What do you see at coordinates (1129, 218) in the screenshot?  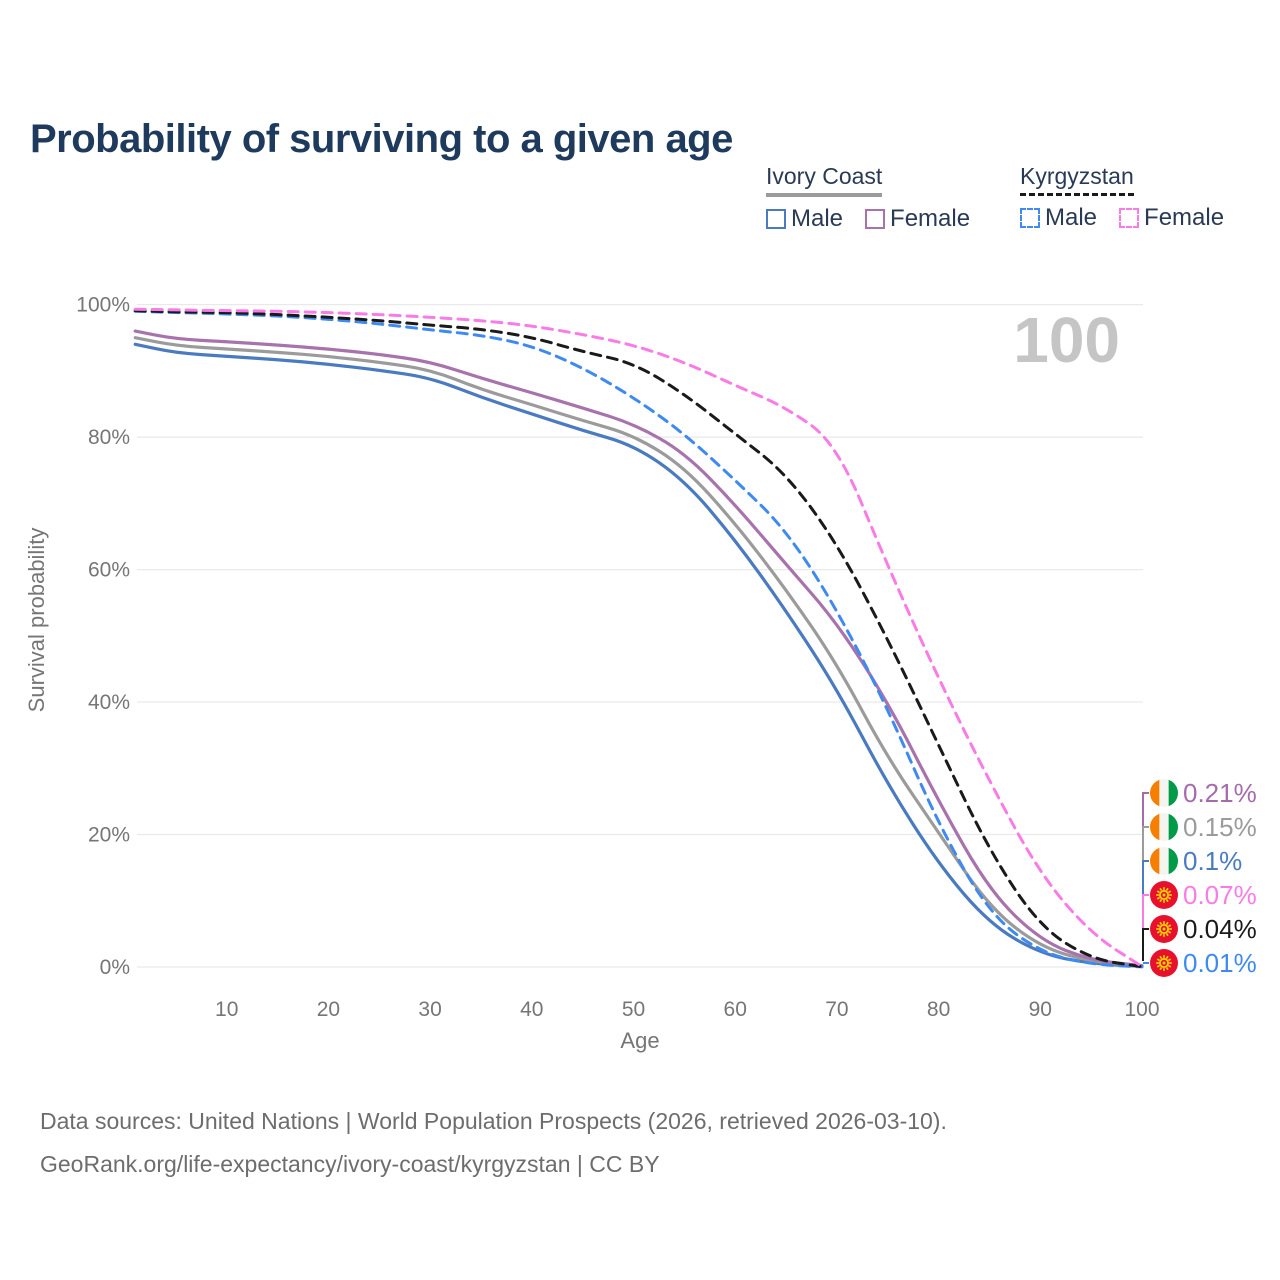 I see `kyrgyzstan-female-swatch-icon` at bounding box center [1129, 218].